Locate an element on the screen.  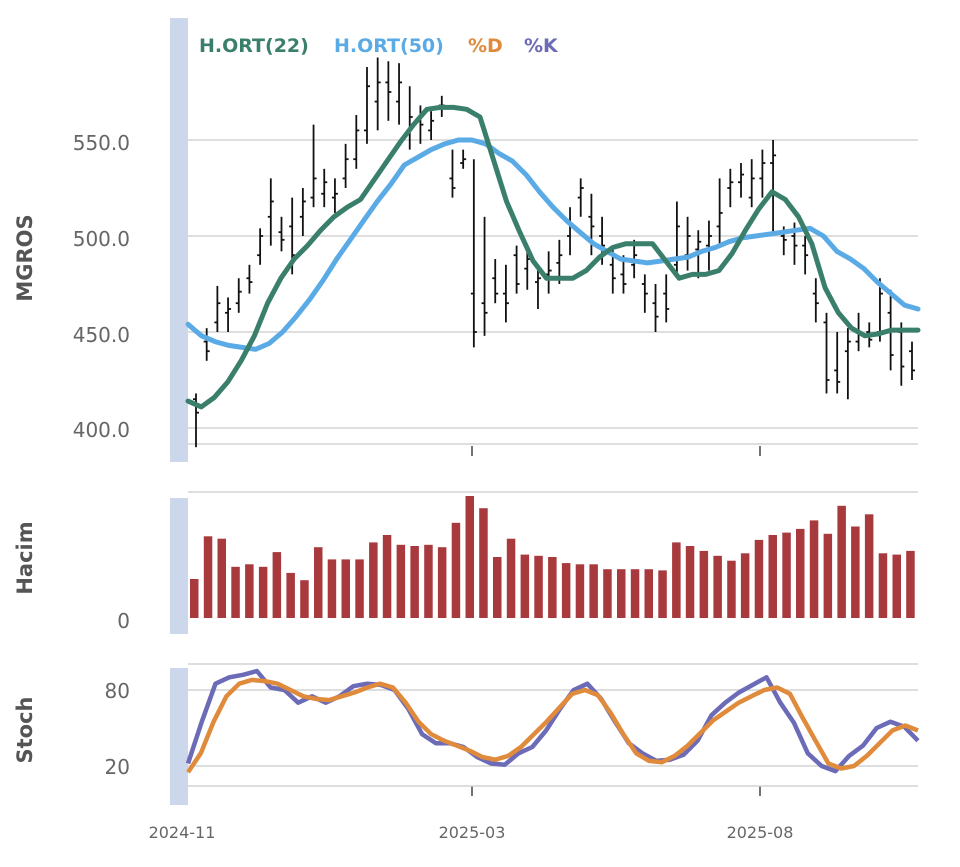
volume-panel: Hacim 0 is located at coordinates (71, 577).